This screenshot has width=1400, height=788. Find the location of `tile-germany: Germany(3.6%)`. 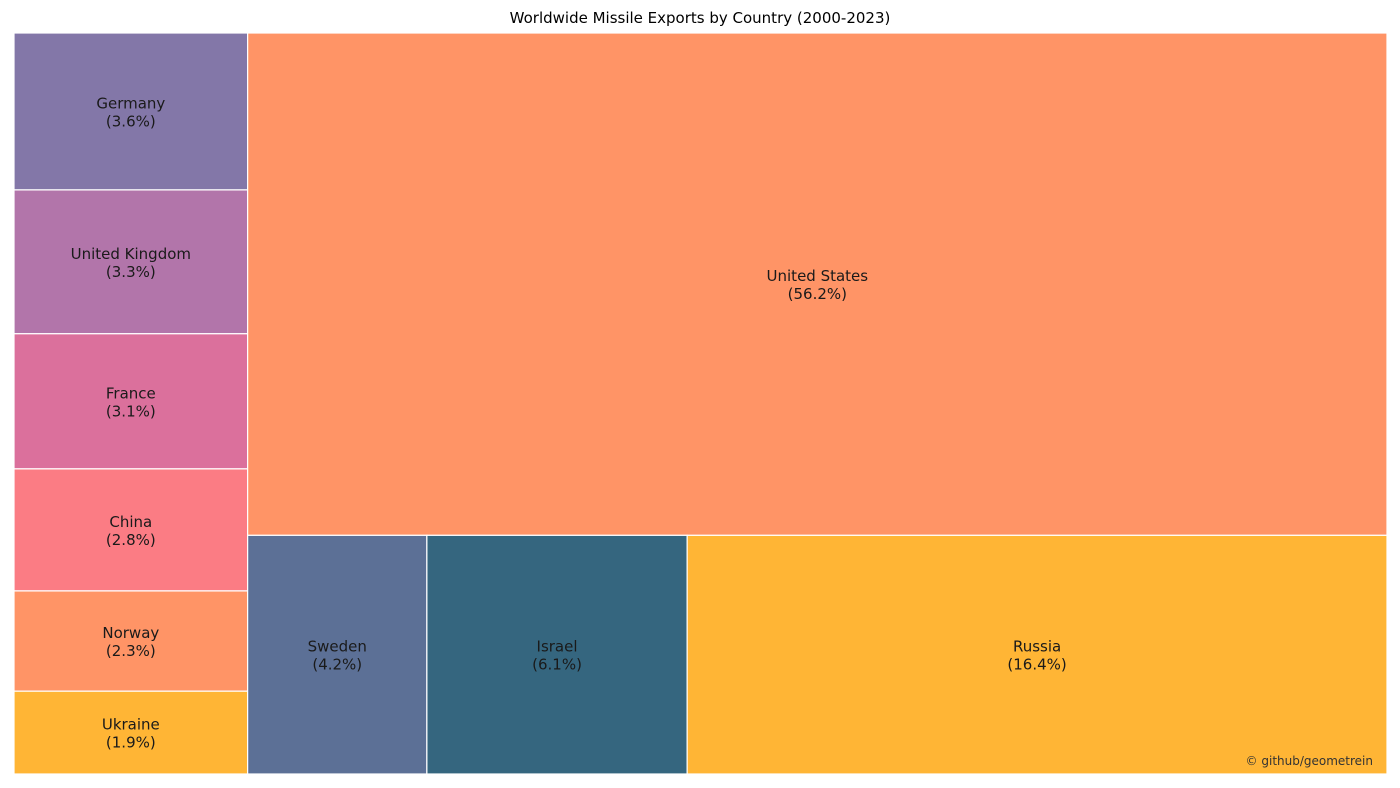

tile-germany: Germany(3.6%) is located at coordinates (131, 111).